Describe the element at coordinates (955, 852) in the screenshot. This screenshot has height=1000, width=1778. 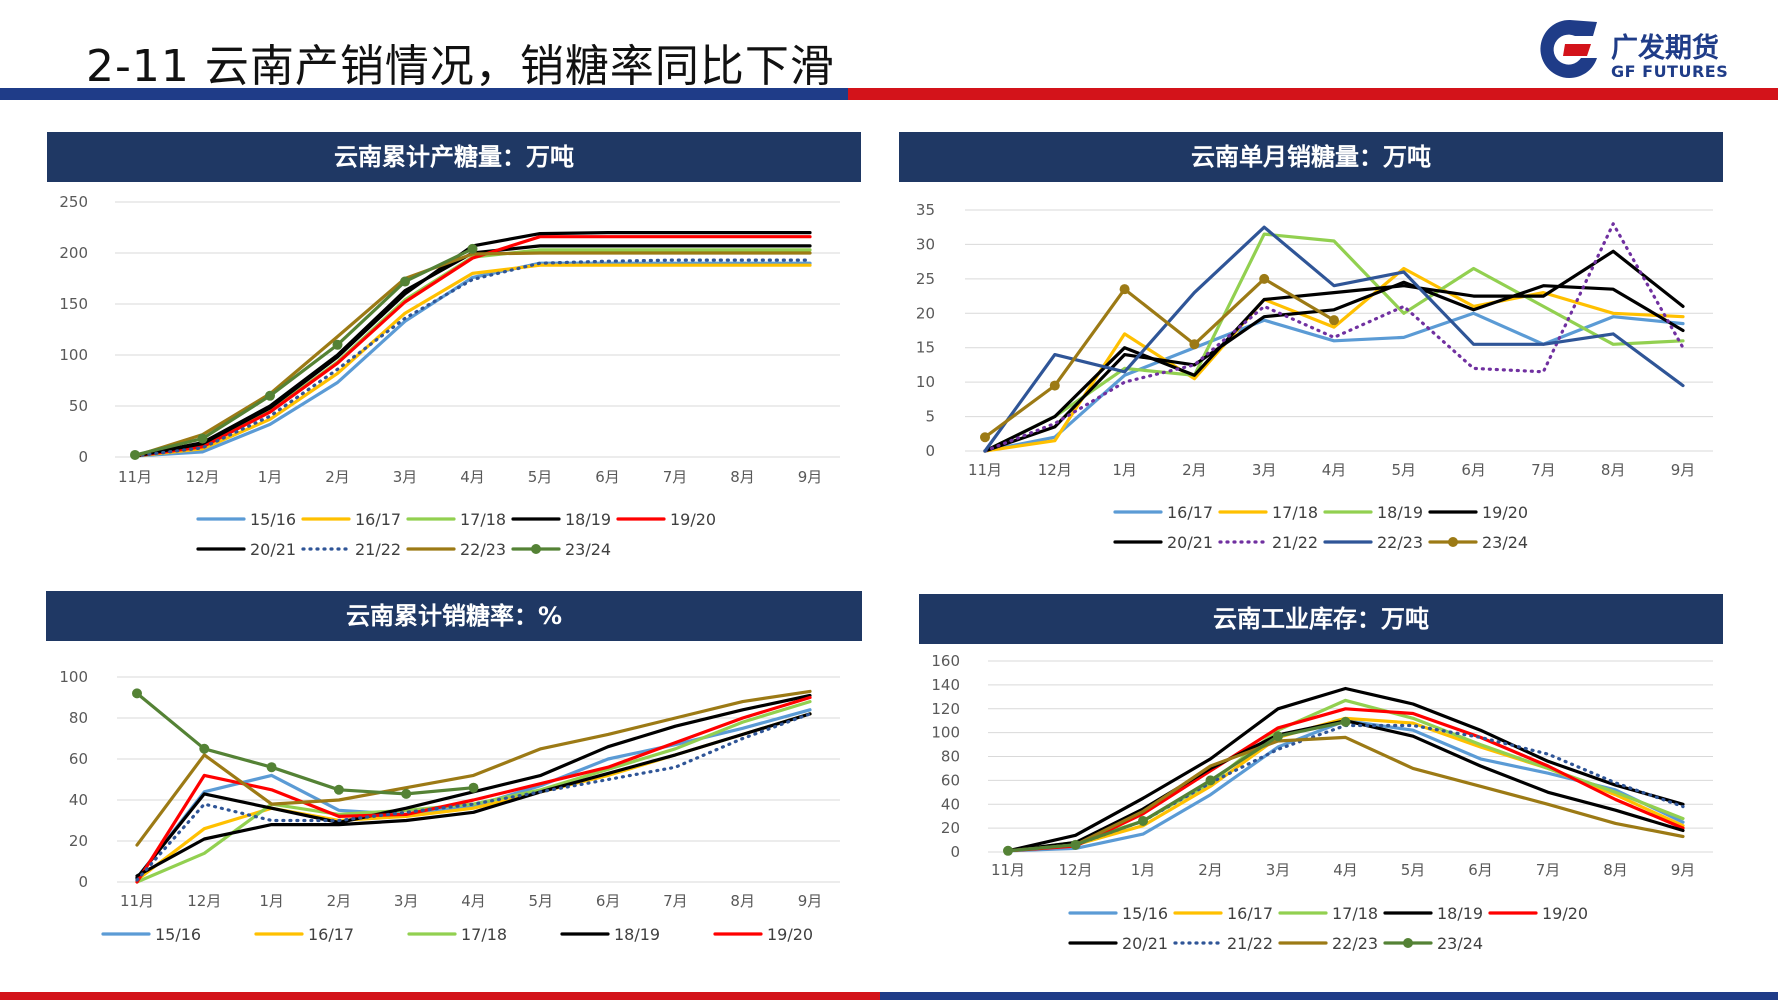
I see `y-tick-label: 0` at that location.